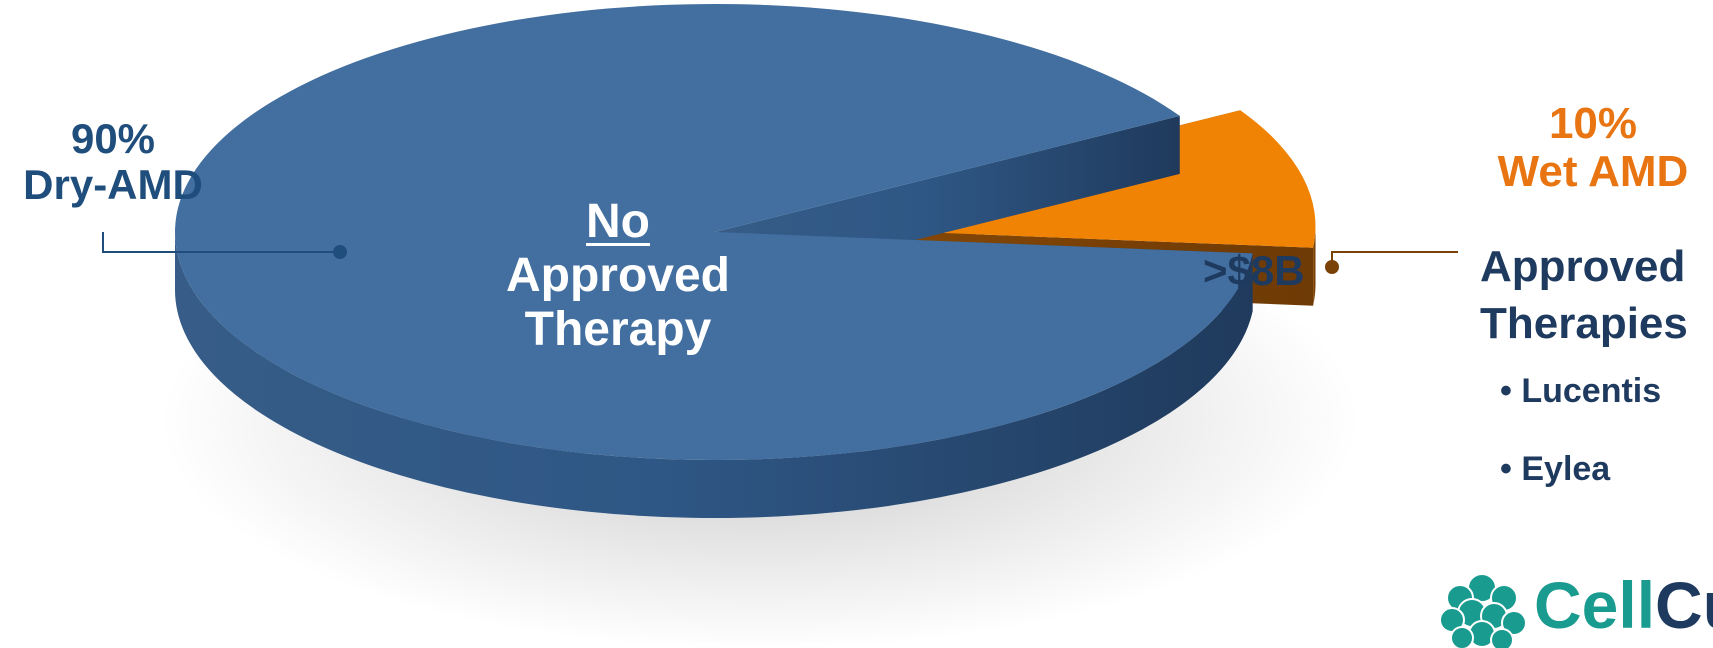  Describe the element at coordinates (1684, 605) in the screenshot. I see `logo-text-cu: Cu` at that location.